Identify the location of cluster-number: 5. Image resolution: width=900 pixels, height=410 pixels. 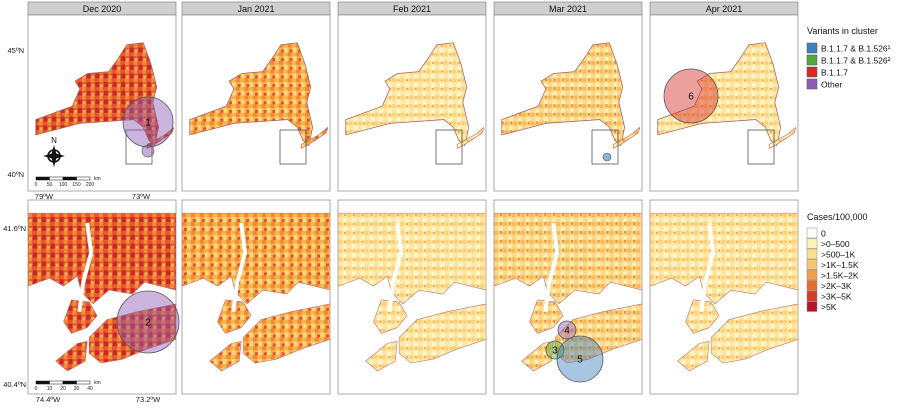
(580, 360).